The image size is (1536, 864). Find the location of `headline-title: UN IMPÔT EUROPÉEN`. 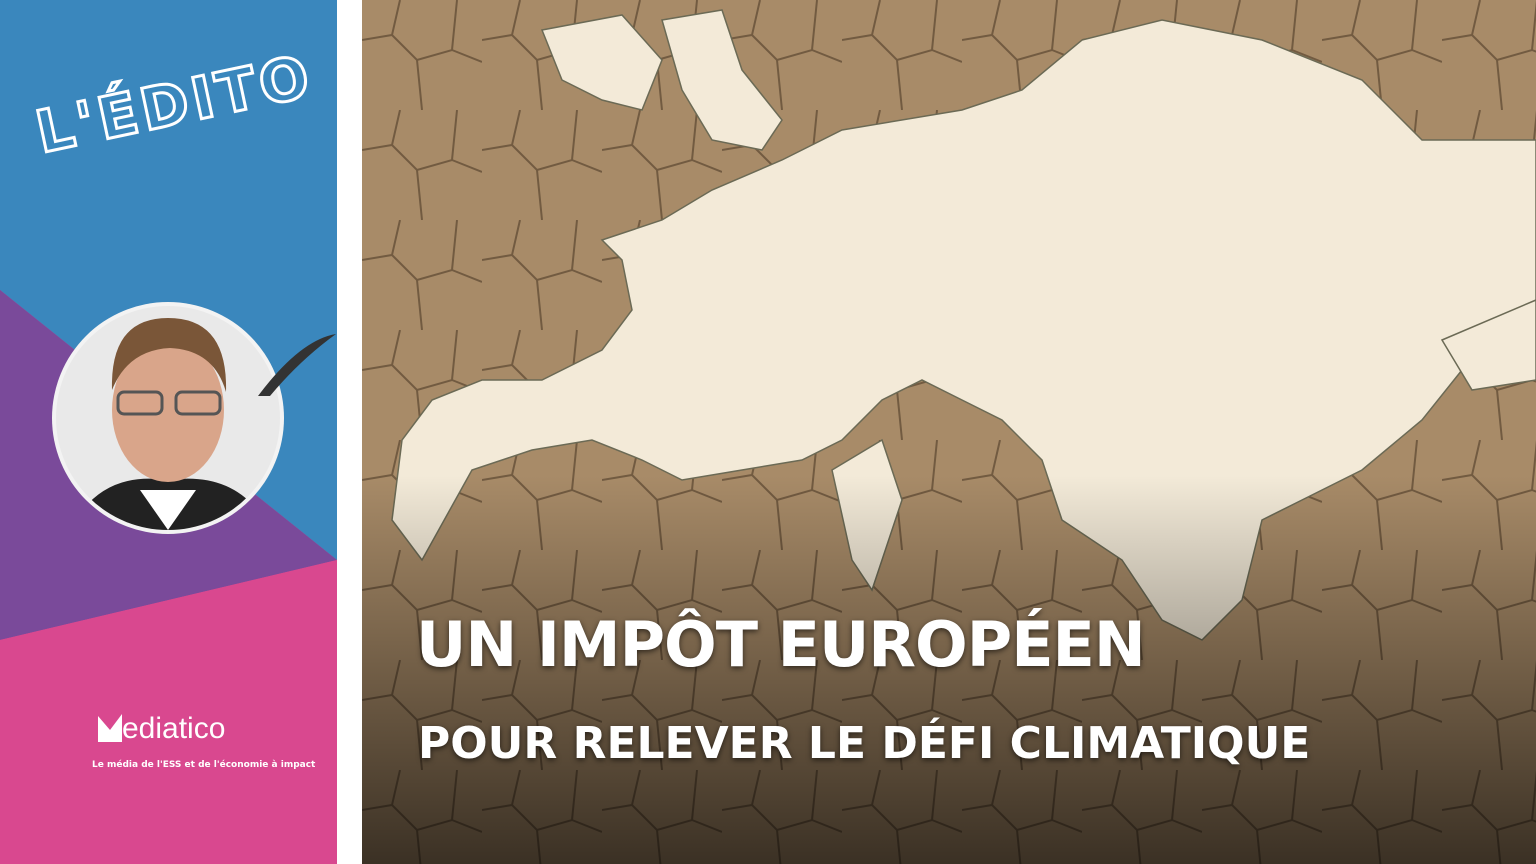

headline-title: UN IMPÔT EUROPÉEN is located at coordinates (781, 644).